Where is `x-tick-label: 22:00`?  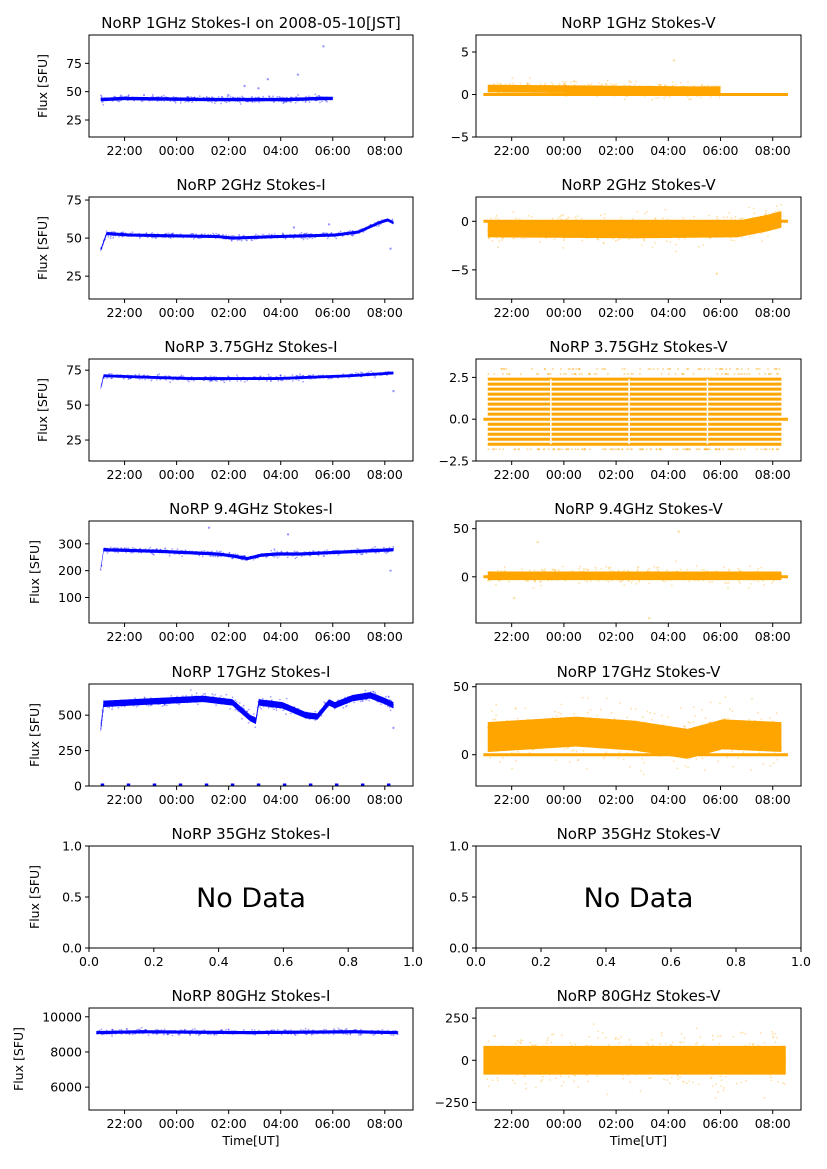
x-tick-label: 22:00 is located at coordinates (512, 150).